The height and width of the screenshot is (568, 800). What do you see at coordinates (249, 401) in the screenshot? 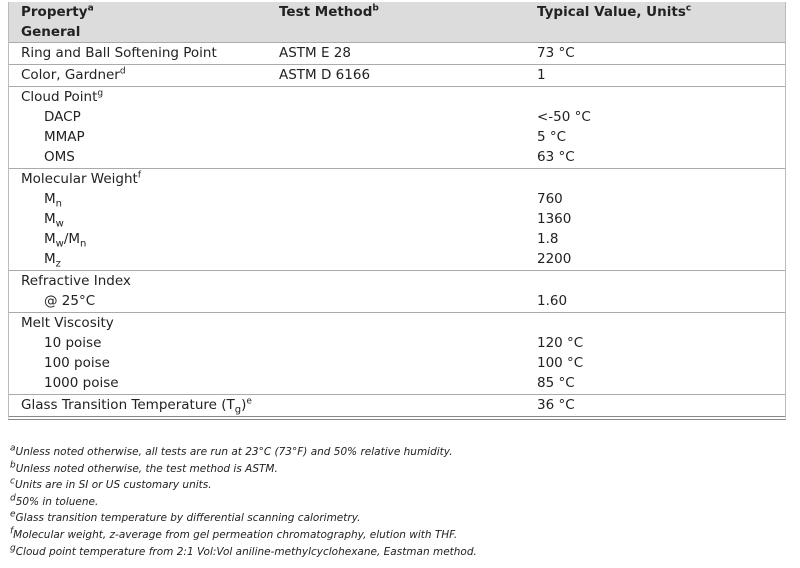
I see `superscript: e` at bounding box center [249, 401].